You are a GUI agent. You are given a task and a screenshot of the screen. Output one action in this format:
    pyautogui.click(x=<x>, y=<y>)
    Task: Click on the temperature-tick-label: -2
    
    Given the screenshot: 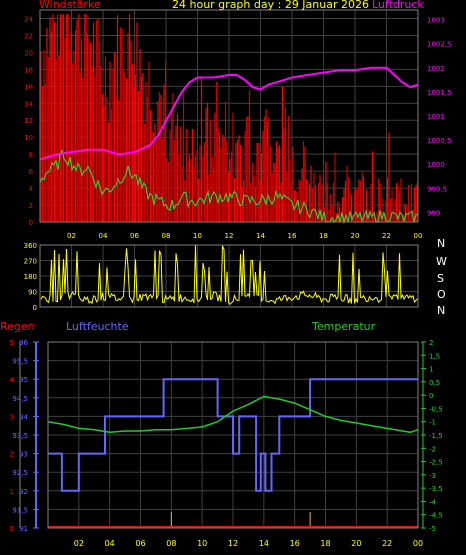 What is the action you would take?
    pyautogui.click(x=432, y=449)
    